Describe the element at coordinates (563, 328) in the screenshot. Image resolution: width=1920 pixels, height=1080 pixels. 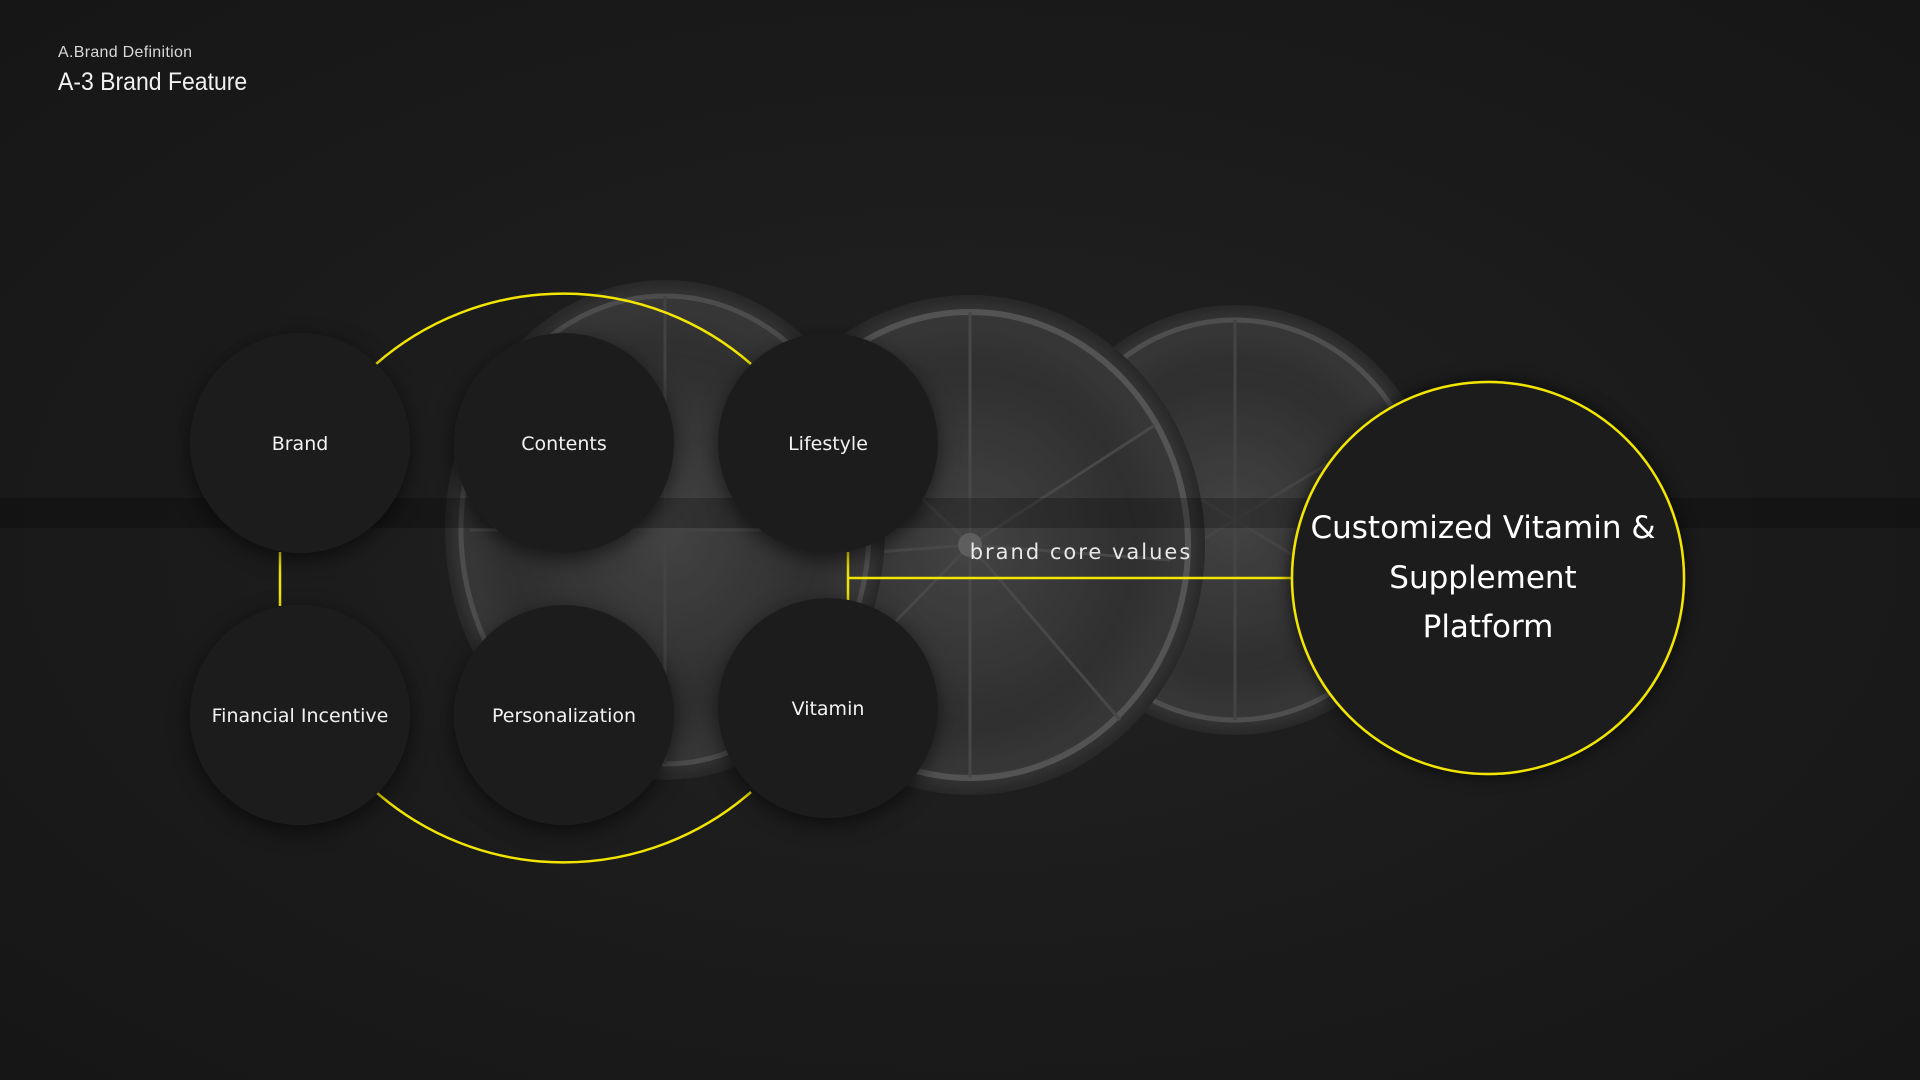
I see `enclosing-arc-top` at that location.